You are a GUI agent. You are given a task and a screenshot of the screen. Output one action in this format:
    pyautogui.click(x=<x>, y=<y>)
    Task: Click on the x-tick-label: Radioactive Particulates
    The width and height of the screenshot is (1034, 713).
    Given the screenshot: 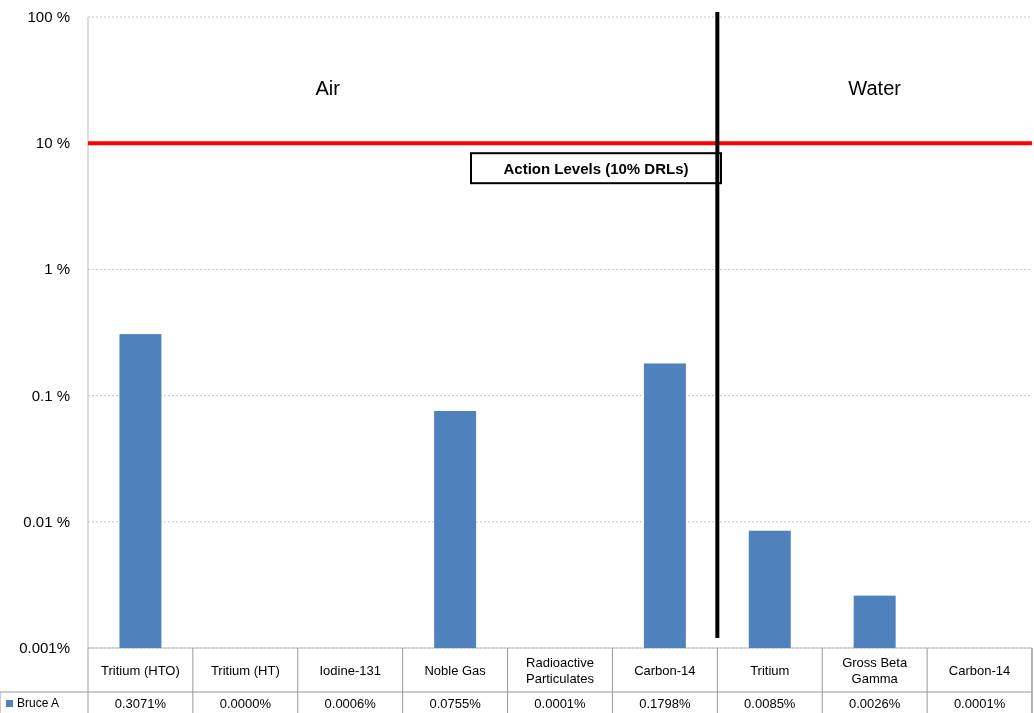 What is the action you would take?
    pyautogui.click(x=560, y=670)
    